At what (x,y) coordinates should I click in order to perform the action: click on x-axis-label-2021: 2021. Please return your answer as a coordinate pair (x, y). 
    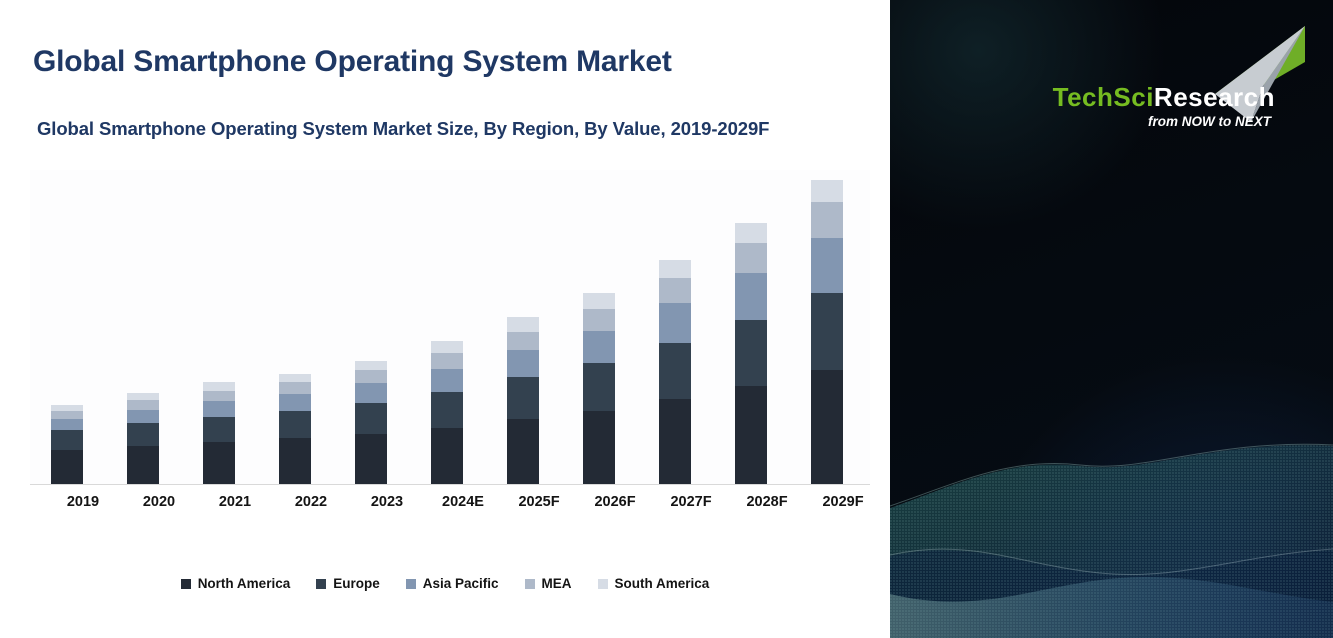
    Looking at the image, I should click on (235, 502).